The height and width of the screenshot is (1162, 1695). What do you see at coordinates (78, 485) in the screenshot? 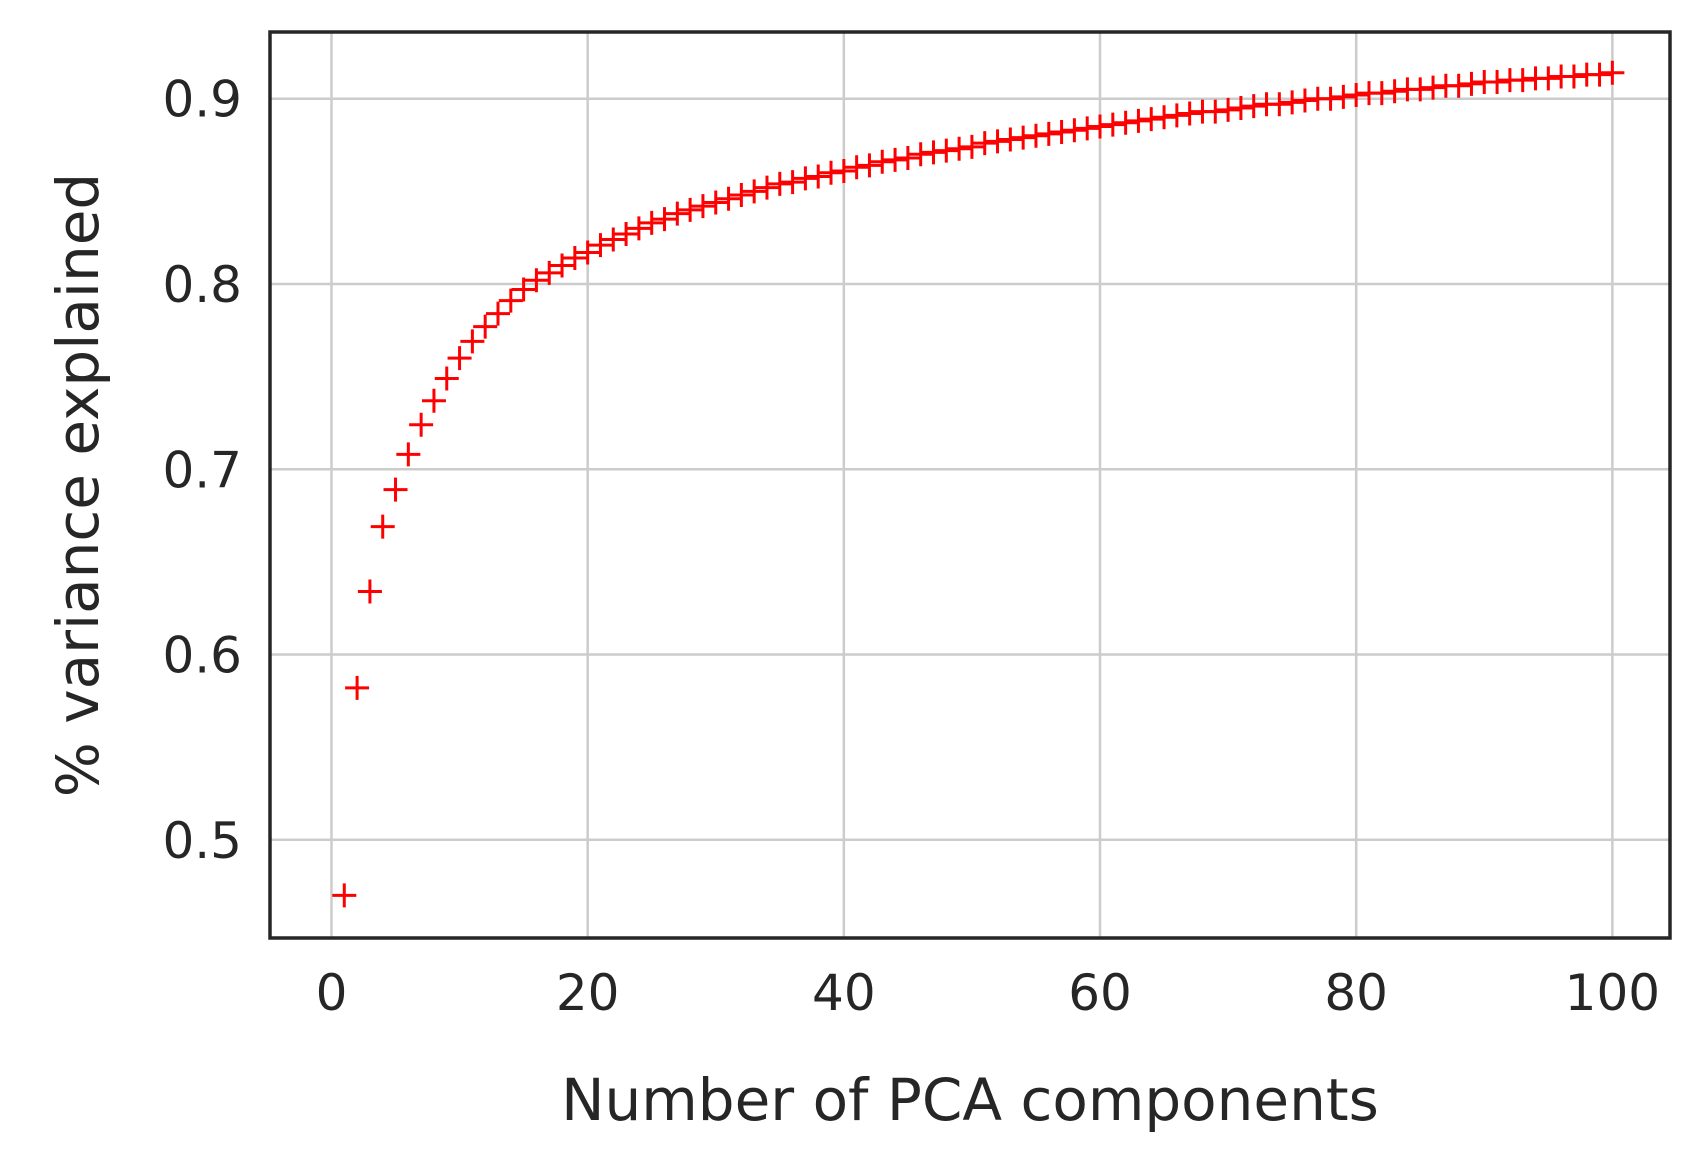
I see `y-axis-label: % variance explained` at bounding box center [78, 485].